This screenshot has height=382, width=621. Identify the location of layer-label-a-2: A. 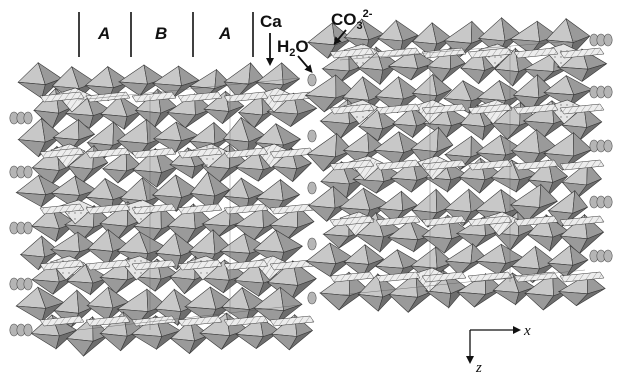
(224, 33).